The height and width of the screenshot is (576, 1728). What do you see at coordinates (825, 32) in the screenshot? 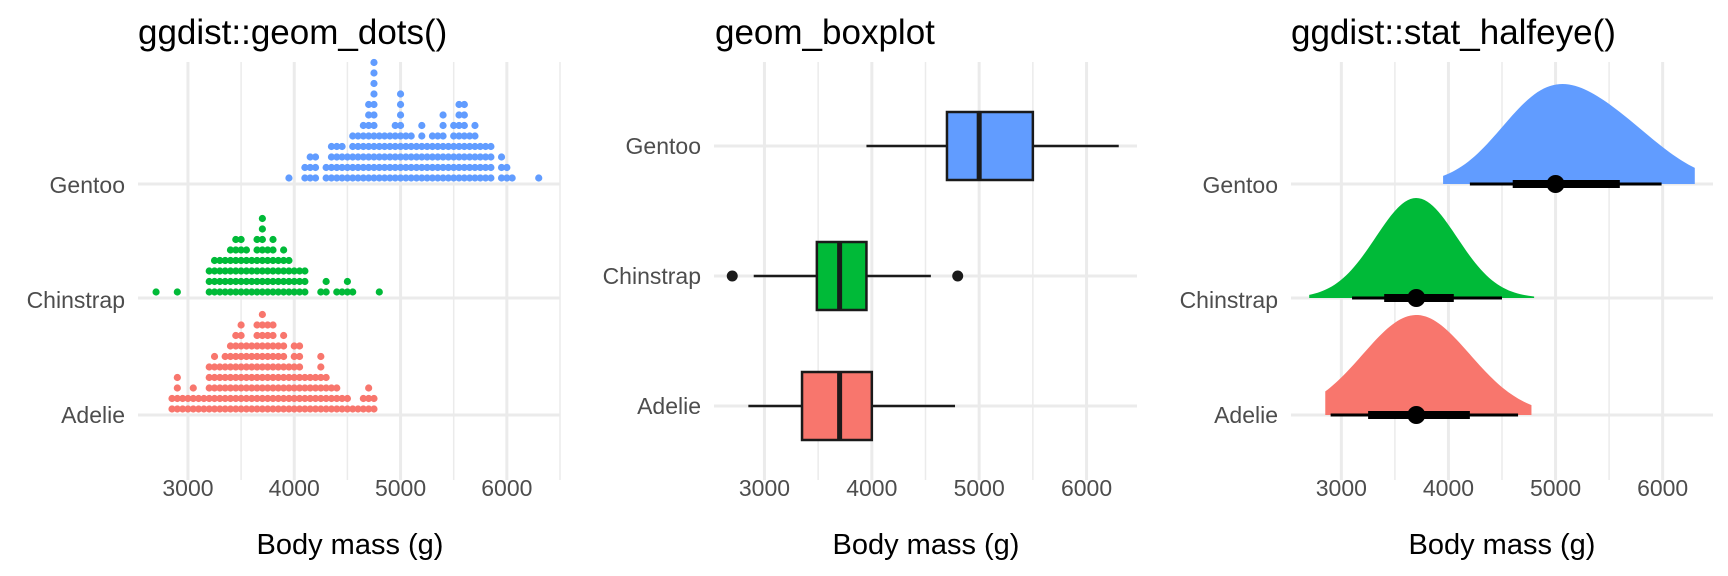
I see `boxplot-title: geom_boxplot` at bounding box center [825, 32].